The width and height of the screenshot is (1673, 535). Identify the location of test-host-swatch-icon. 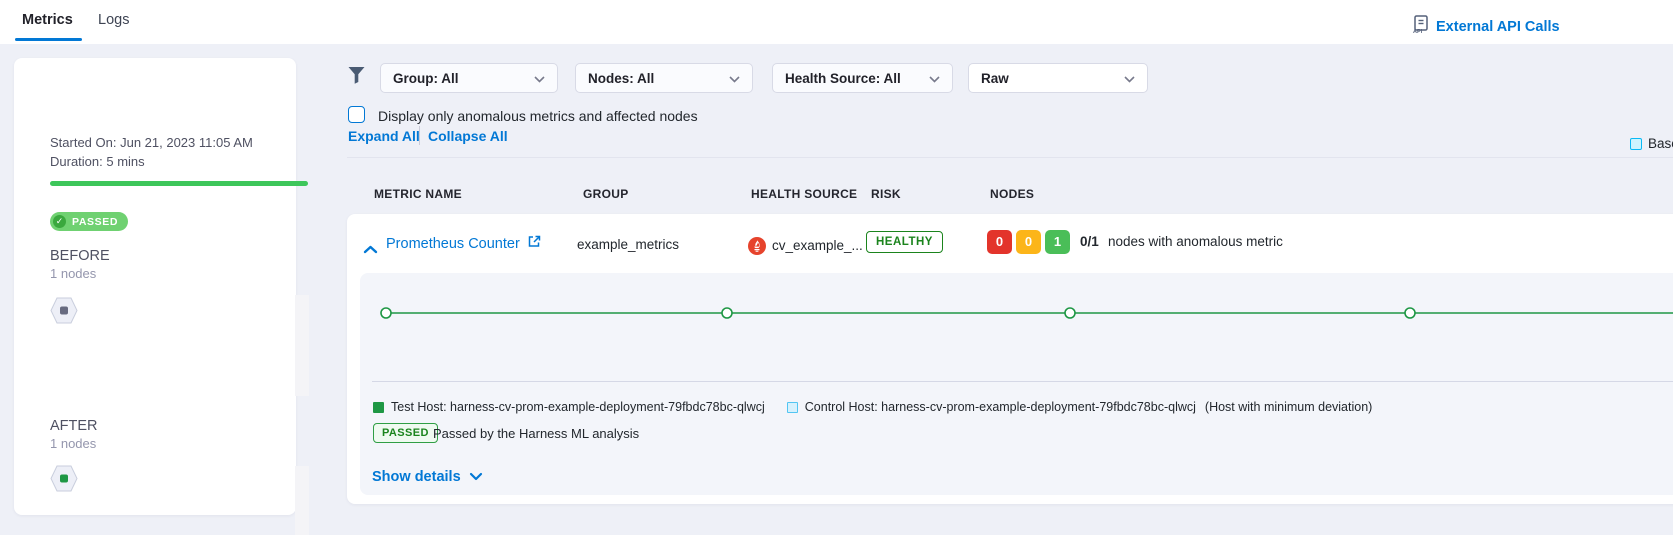
(378, 407).